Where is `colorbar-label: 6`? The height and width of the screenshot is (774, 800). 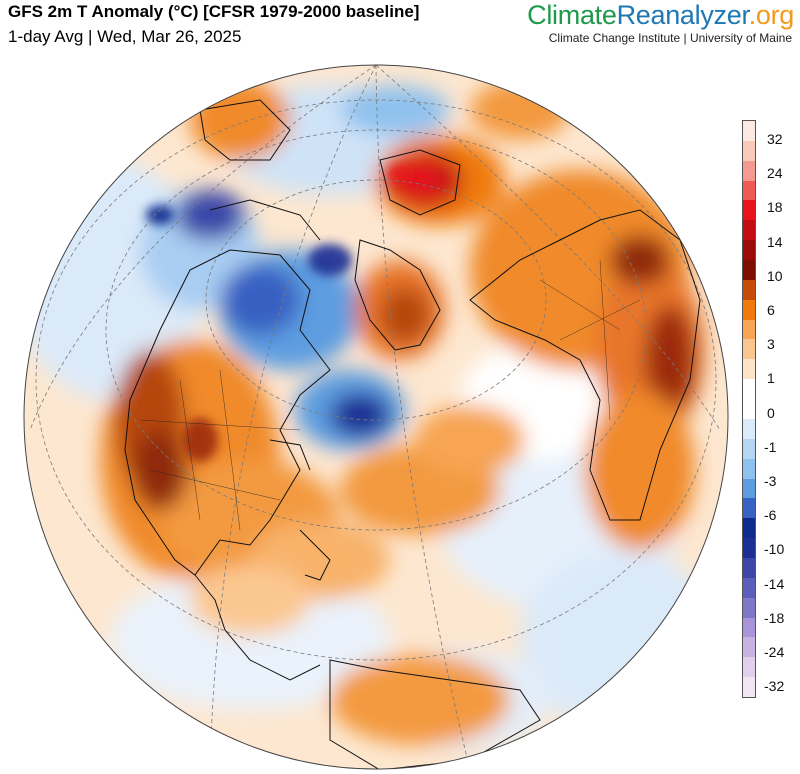
colorbar-label: 6 is located at coordinates (771, 310).